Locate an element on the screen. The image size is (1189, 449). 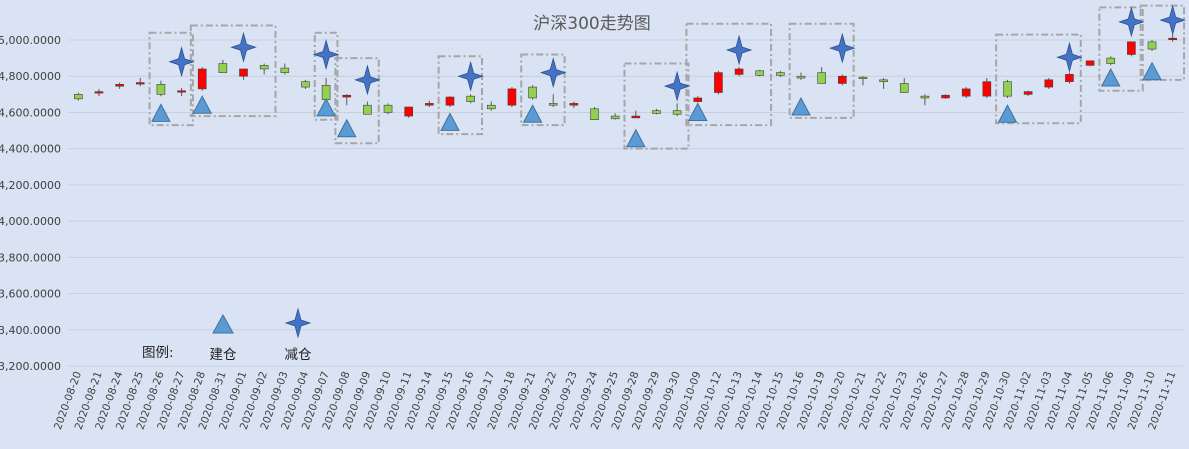
legend-reduce-label: 减仓 is located at coordinates (298, 355).